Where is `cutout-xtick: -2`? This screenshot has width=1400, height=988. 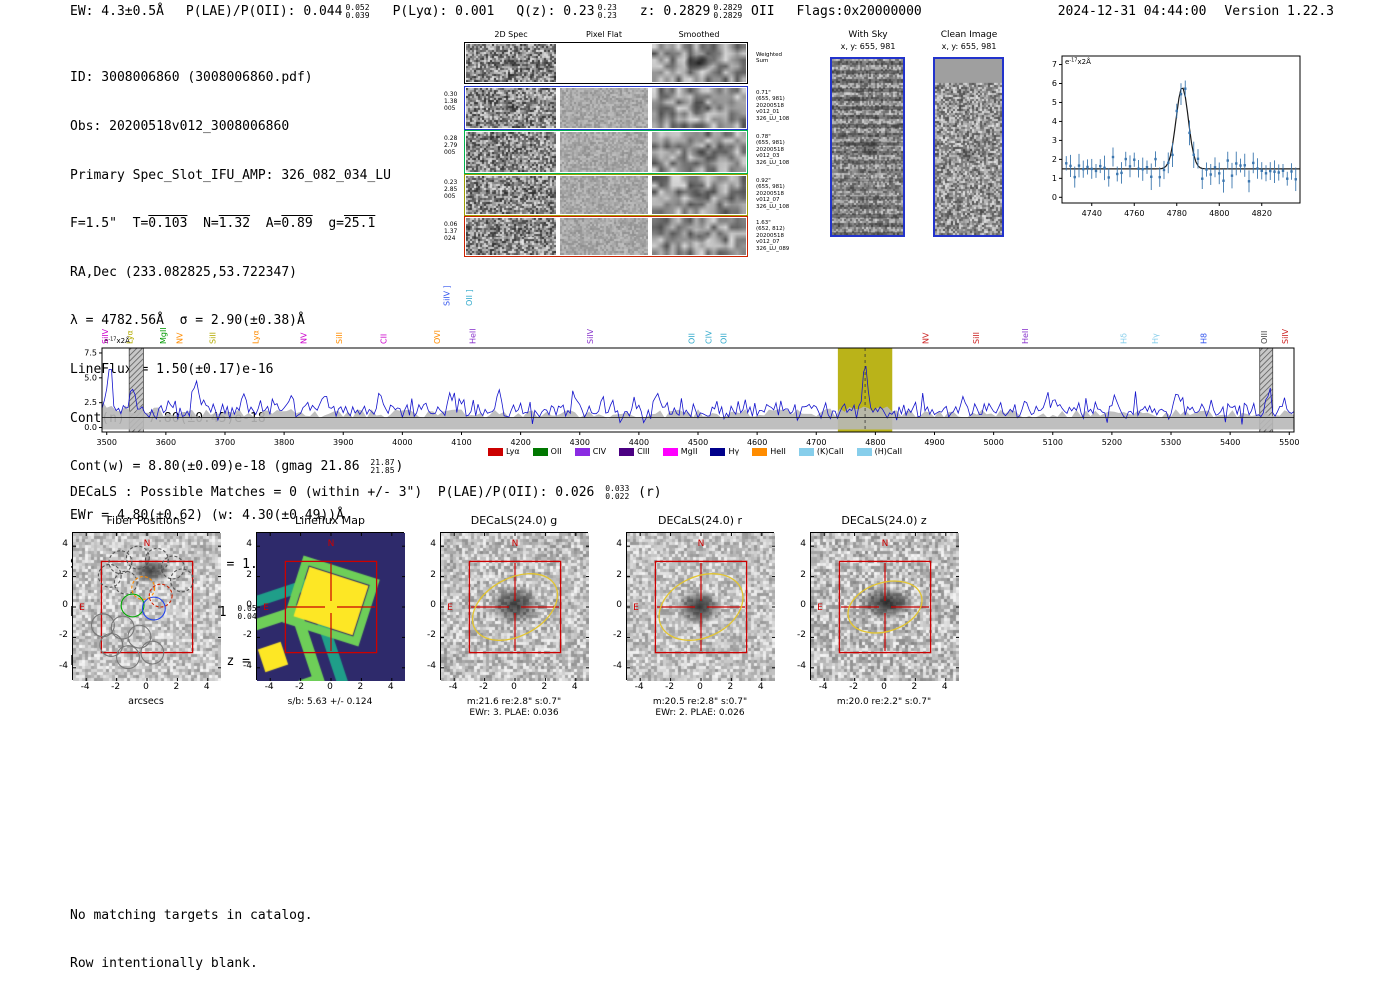 cutout-xtick: -2 is located at coordinates (854, 687).